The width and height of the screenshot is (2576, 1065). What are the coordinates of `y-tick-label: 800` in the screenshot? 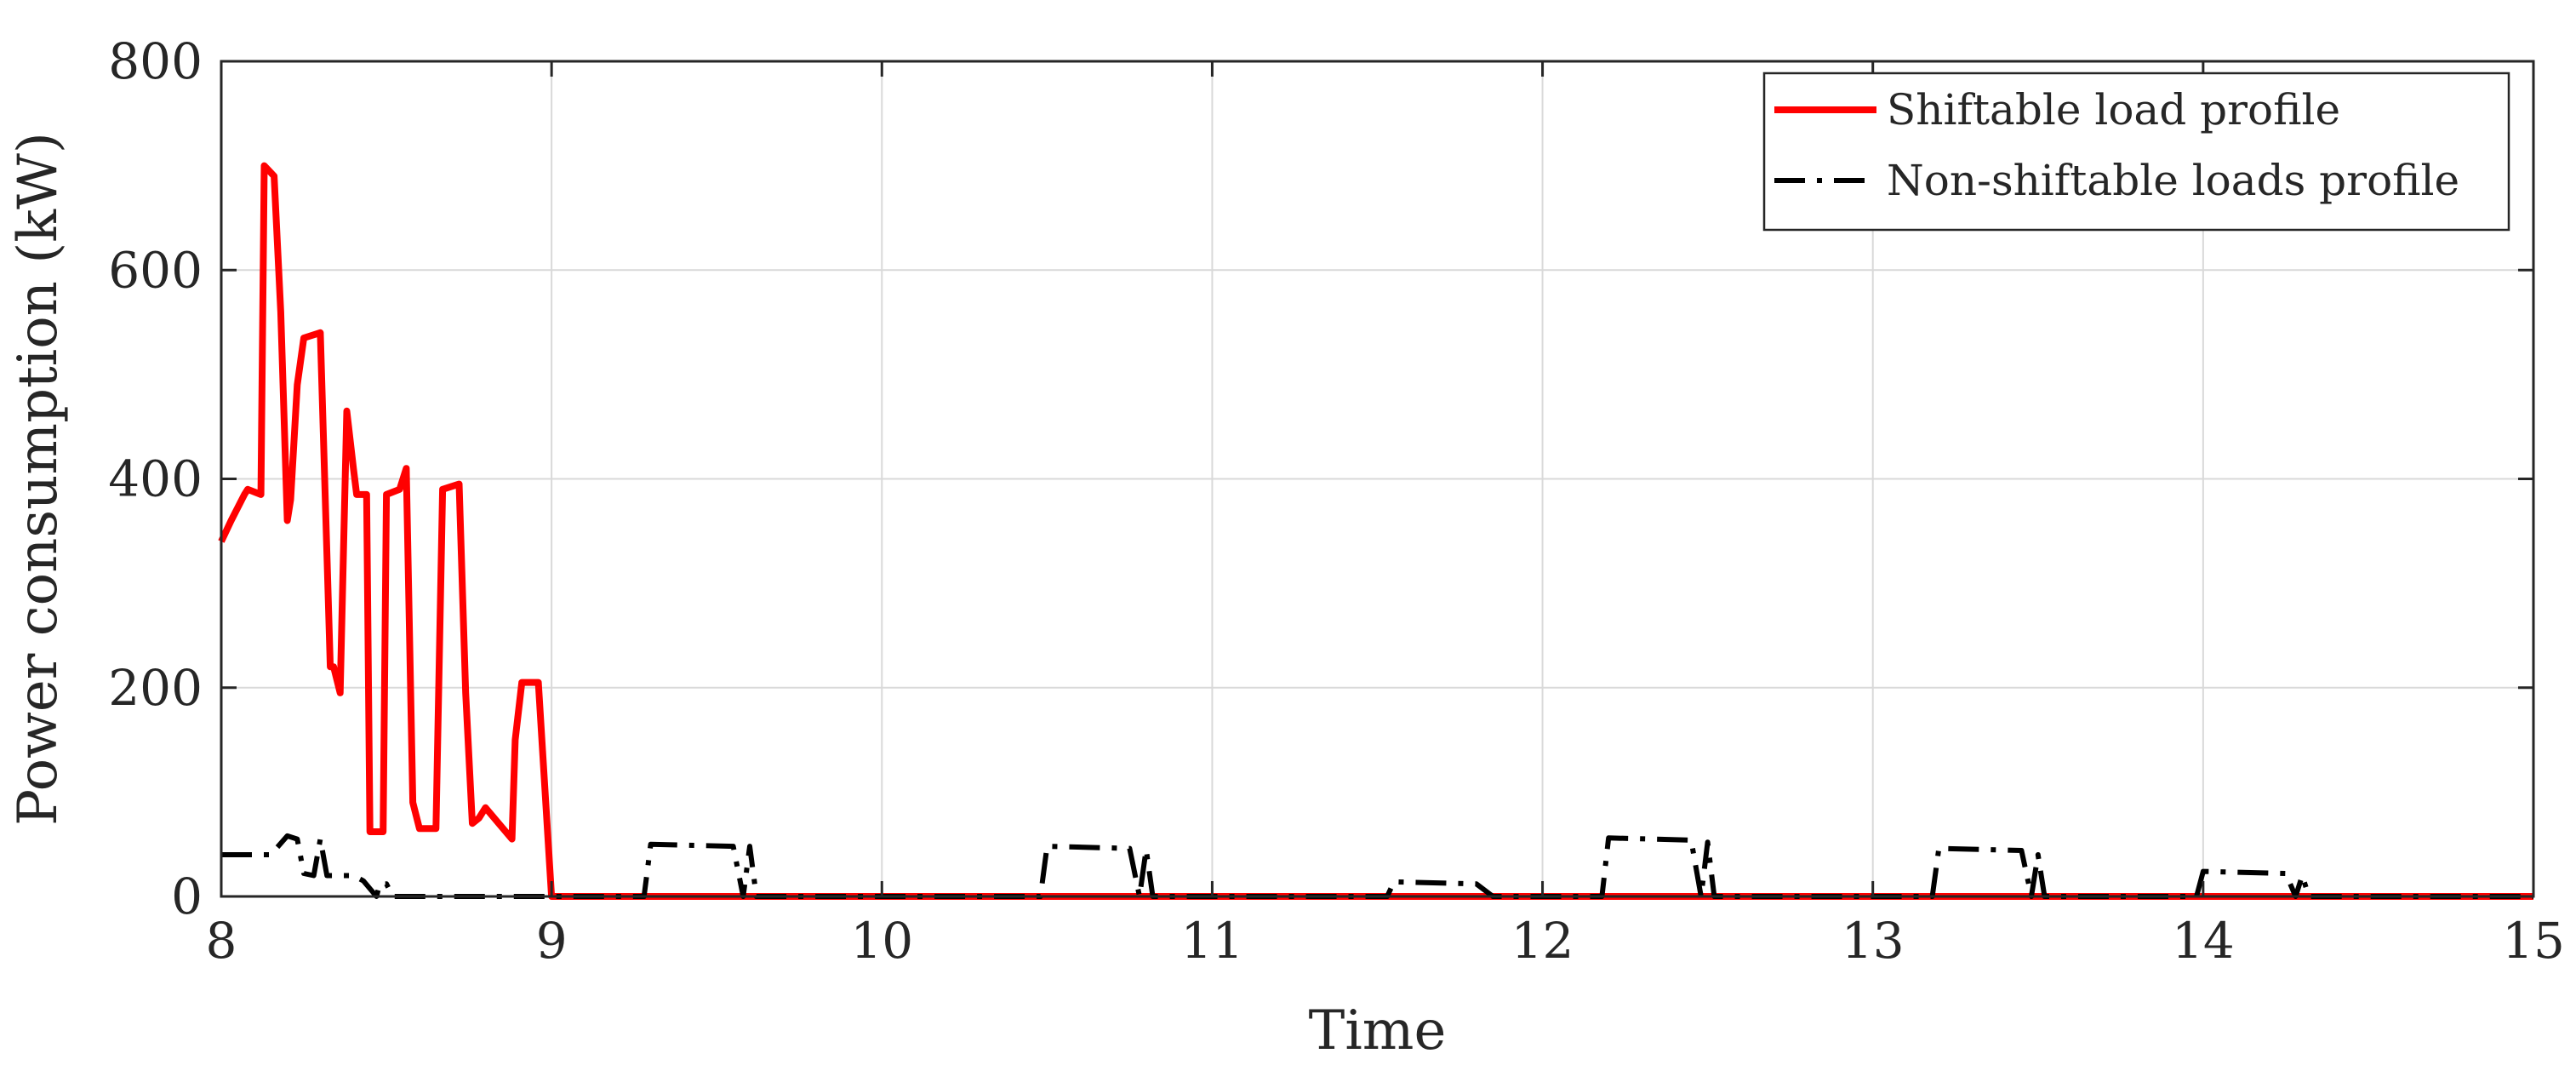 It's located at (155, 61).